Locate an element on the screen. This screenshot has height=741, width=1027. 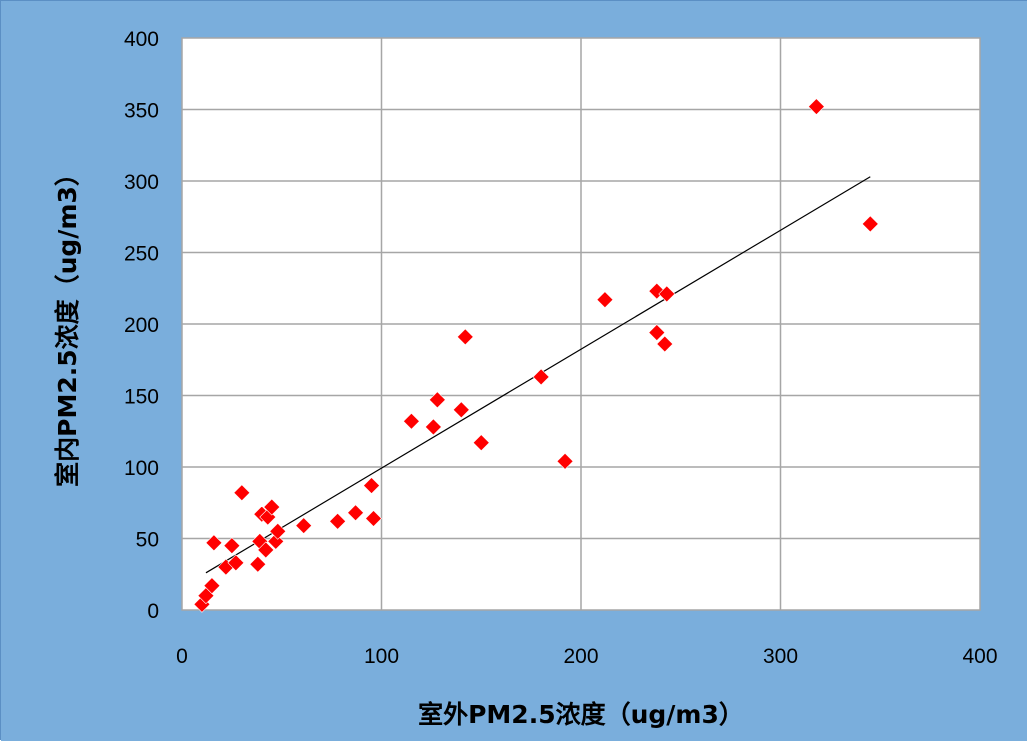
y-axis-ticks: 0 50 100 150 200 250 300 350 400 is located at coordinates (141, 325).